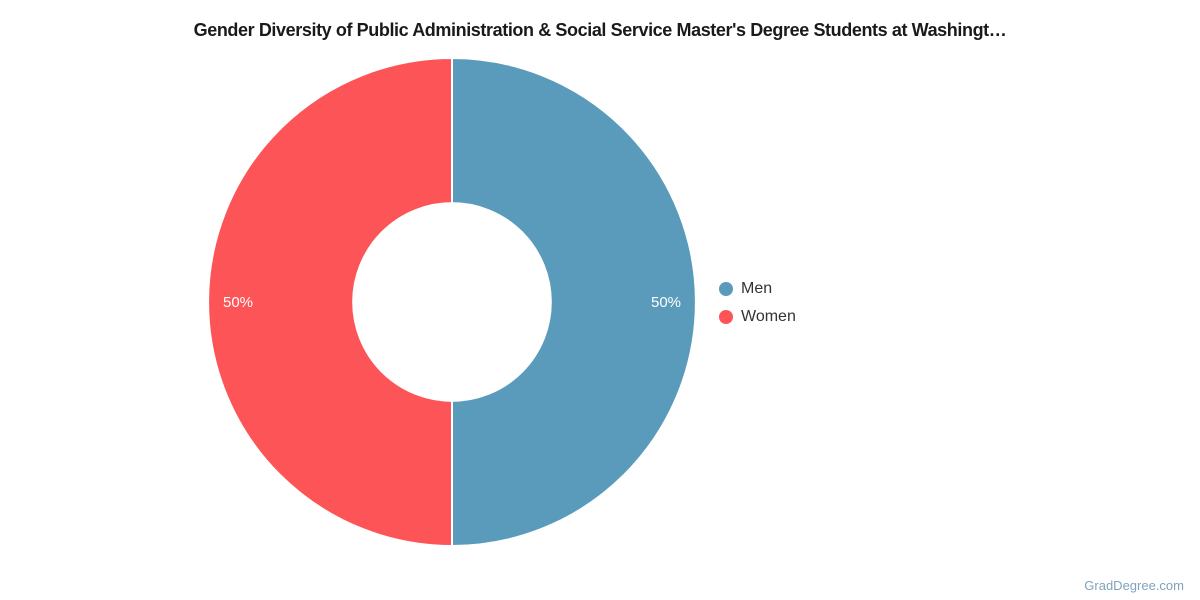 The height and width of the screenshot is (600, 1200). What do you see at coordinates (726, 289) in the screenshot?
I see `legend-marker-men-icon` at bounding box center [726, 289].